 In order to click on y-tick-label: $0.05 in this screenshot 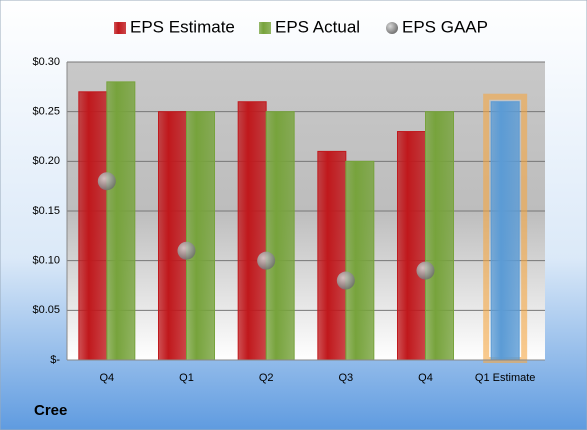, I will do `click(46, 310)`.